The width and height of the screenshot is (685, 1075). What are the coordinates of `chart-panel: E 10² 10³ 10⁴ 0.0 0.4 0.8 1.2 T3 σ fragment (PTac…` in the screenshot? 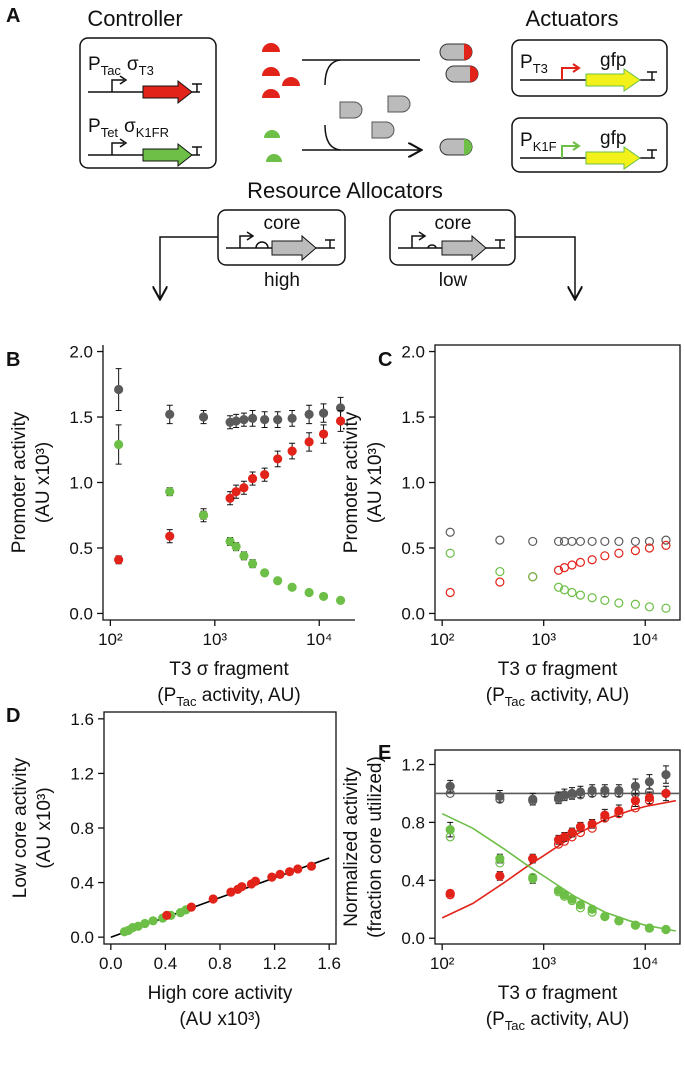 It's located at (511, 887).